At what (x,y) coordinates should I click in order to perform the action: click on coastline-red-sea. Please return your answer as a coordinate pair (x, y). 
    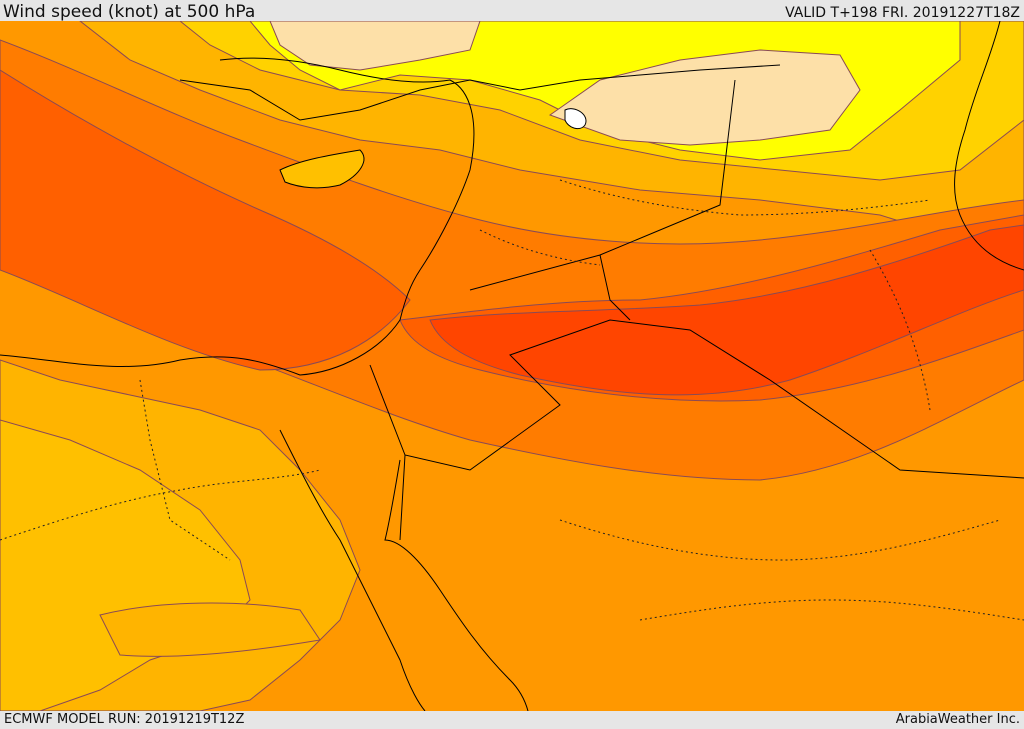
    Looking at the image, I should click on (404, 570).